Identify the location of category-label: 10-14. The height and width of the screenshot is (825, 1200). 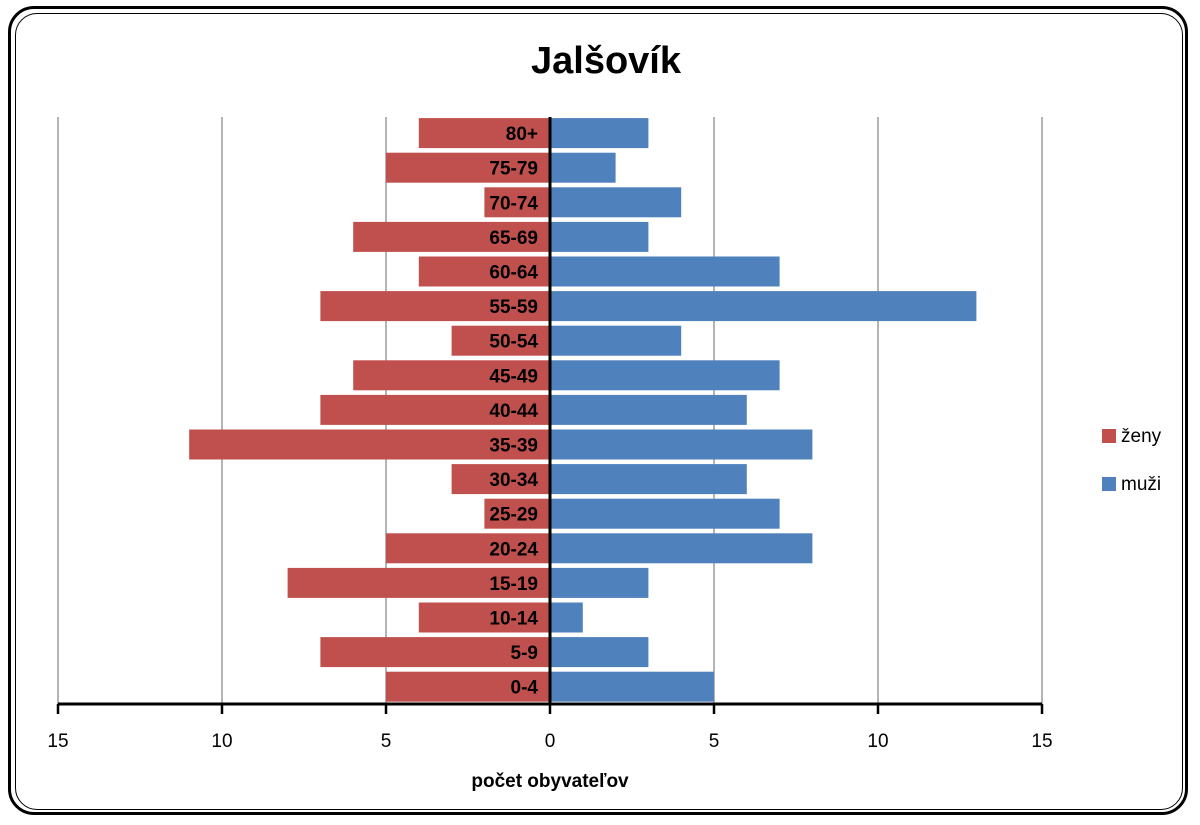
(513, 619).